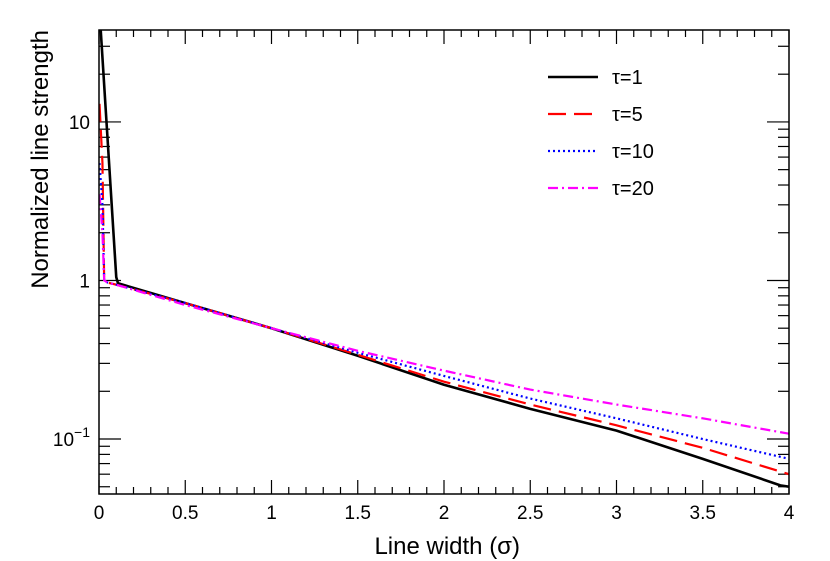  What do you see at coordinates (82, 432) in the screenshot?
I see `y-tick-label-exponent: −1` at bounding box center [82, 432].